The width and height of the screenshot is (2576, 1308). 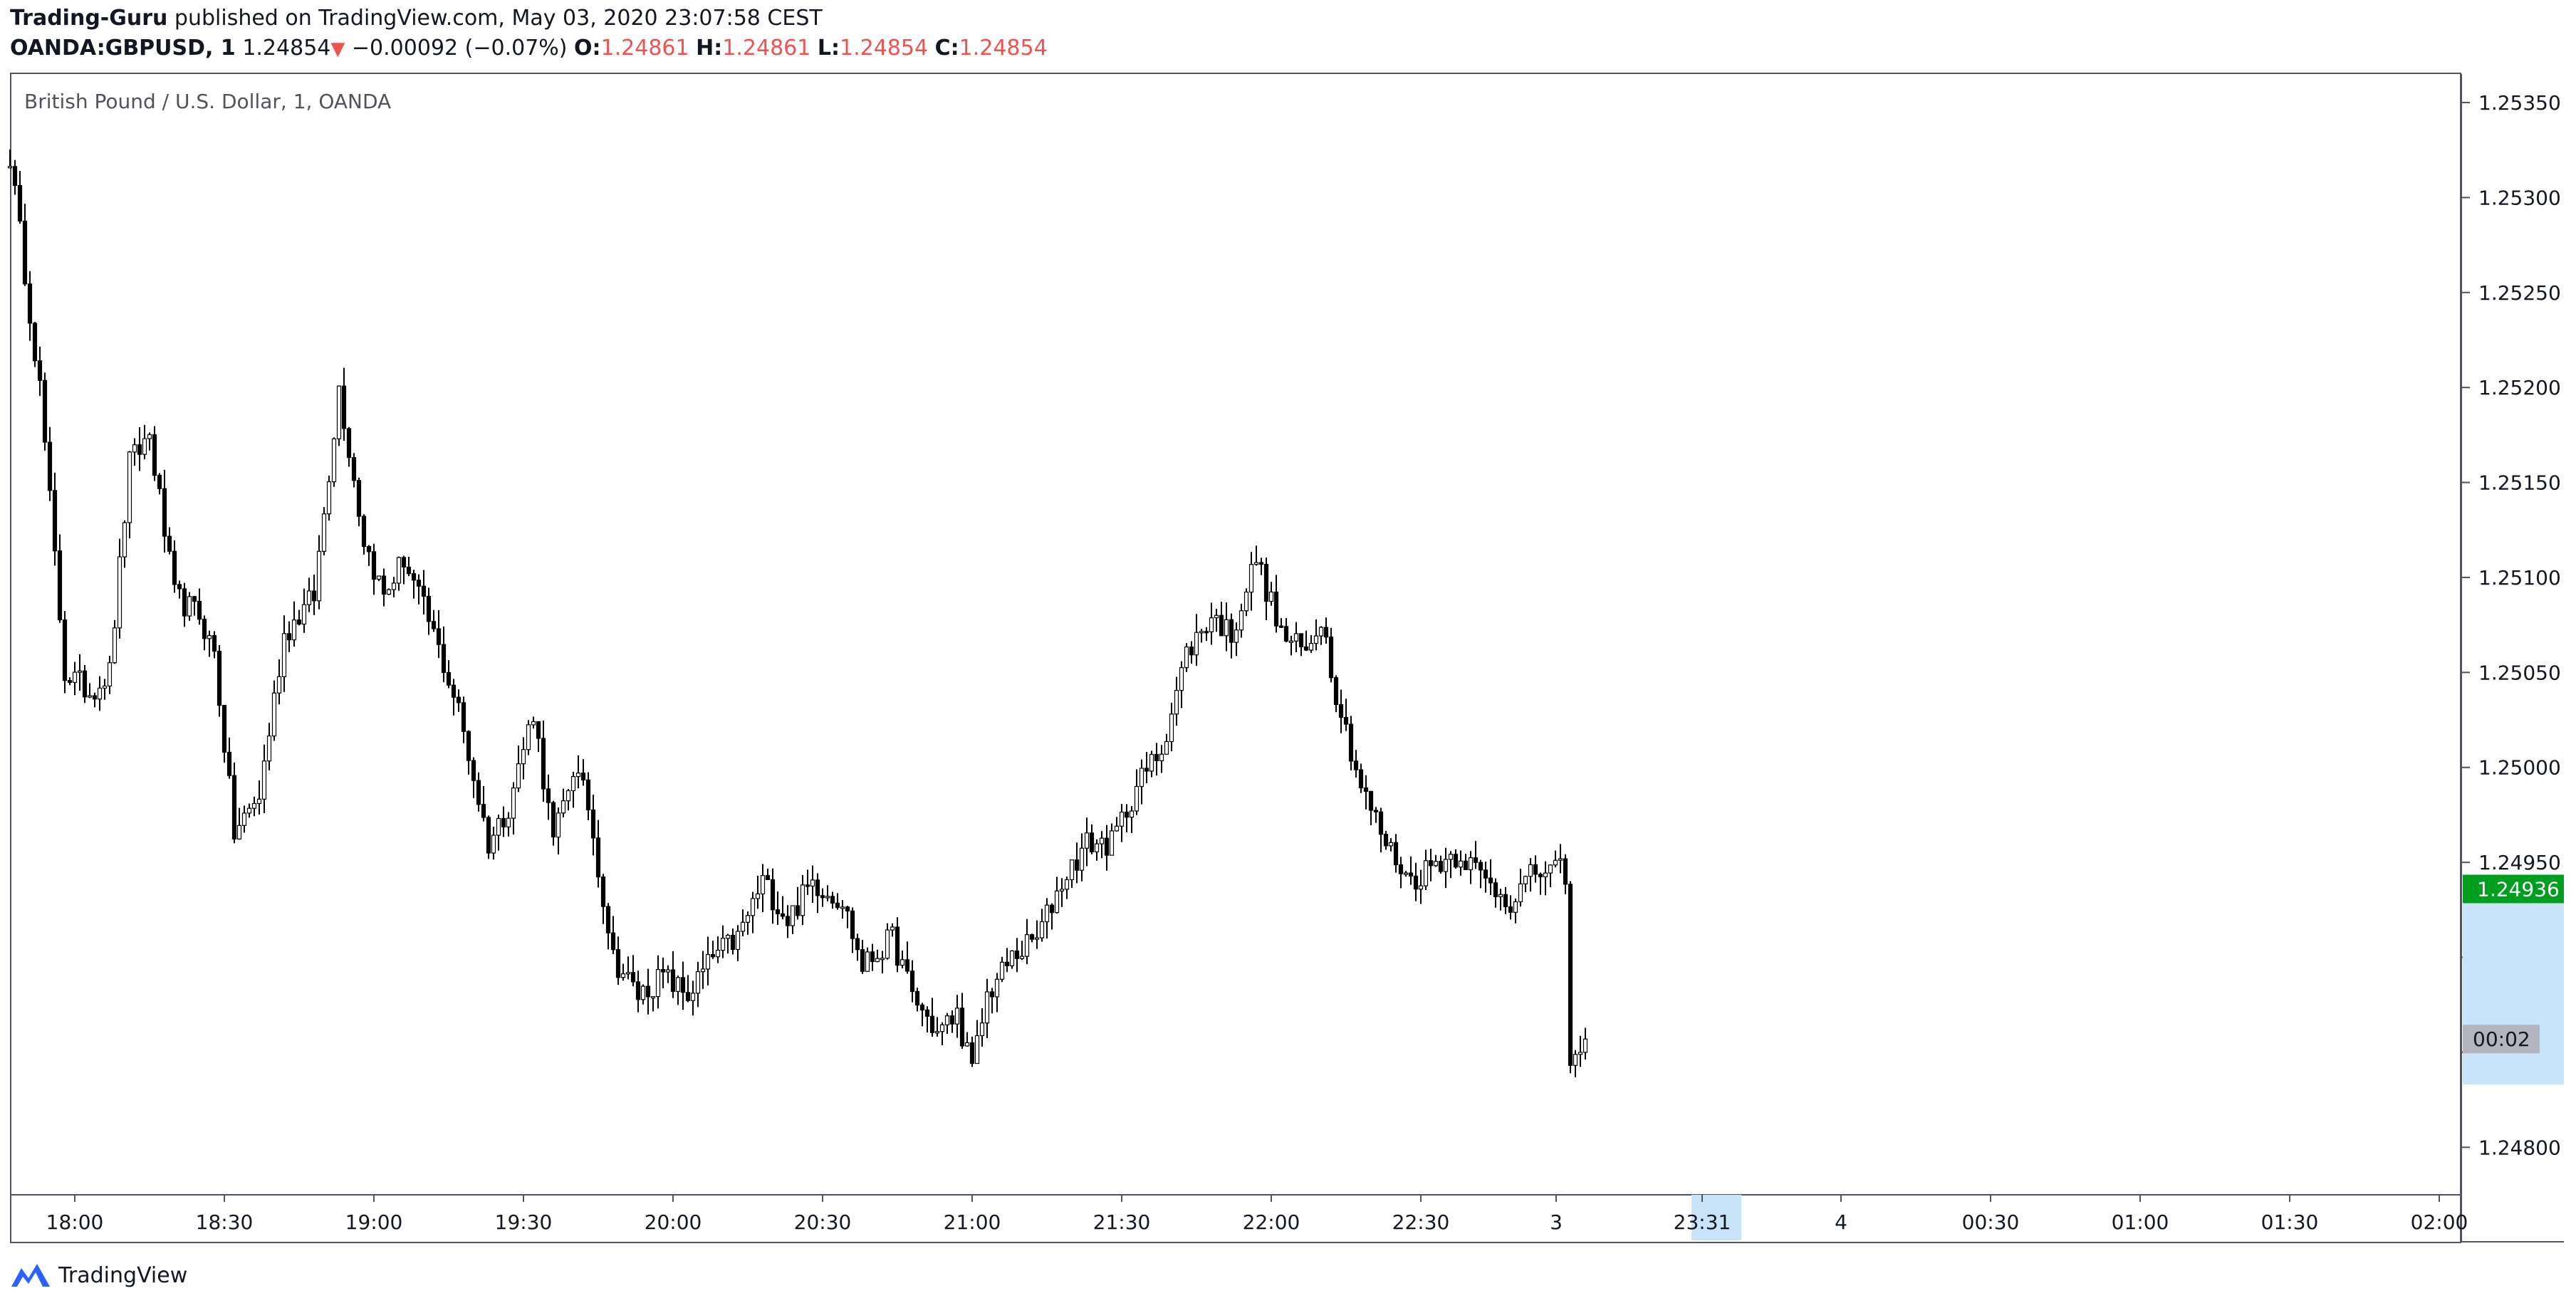 I want to click on price-tick-label: 1.25150, so click(x=2519, y=483).